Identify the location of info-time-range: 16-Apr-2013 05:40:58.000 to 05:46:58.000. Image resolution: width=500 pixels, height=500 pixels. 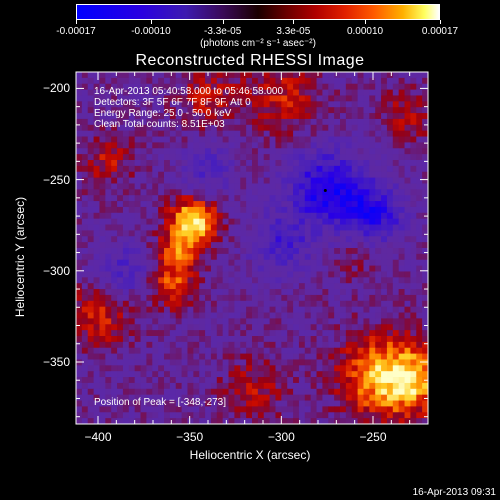
(189, 91).